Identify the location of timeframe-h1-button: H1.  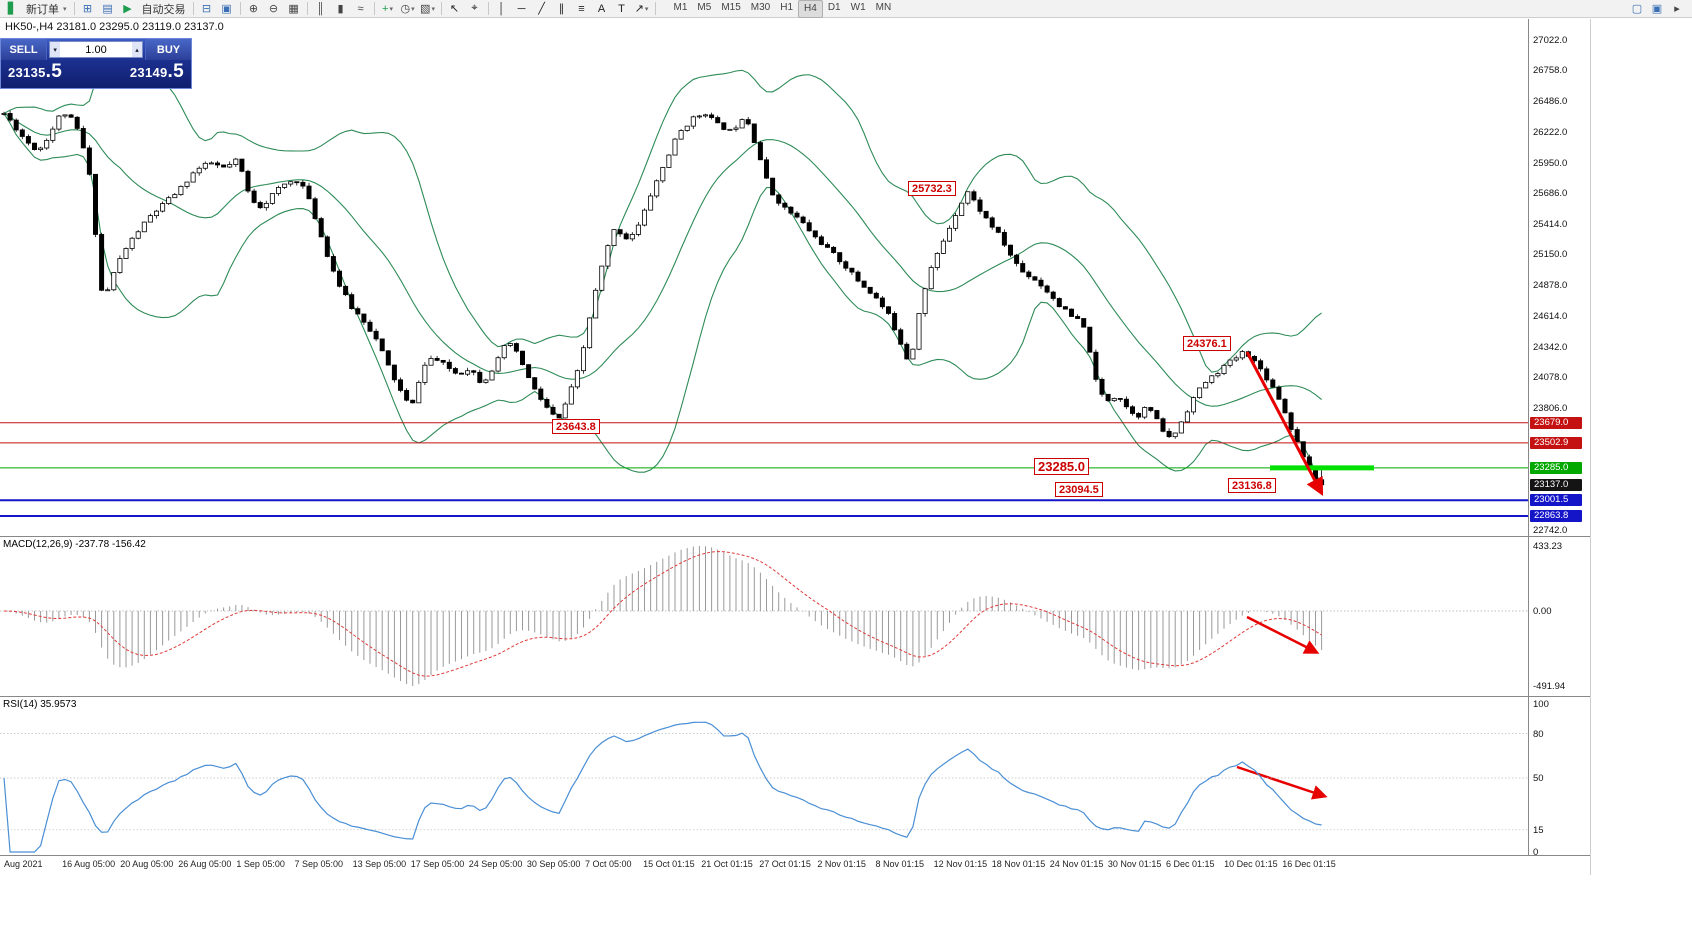
(787, 7).